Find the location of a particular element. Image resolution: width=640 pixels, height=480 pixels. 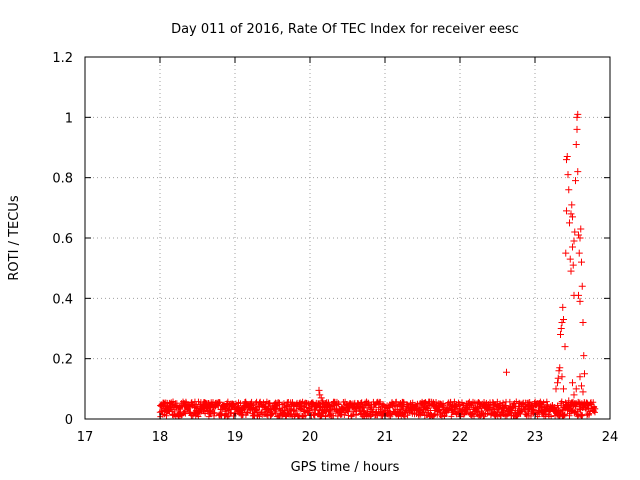

x-tick-label: 19 is located at coordinates (235, 437).